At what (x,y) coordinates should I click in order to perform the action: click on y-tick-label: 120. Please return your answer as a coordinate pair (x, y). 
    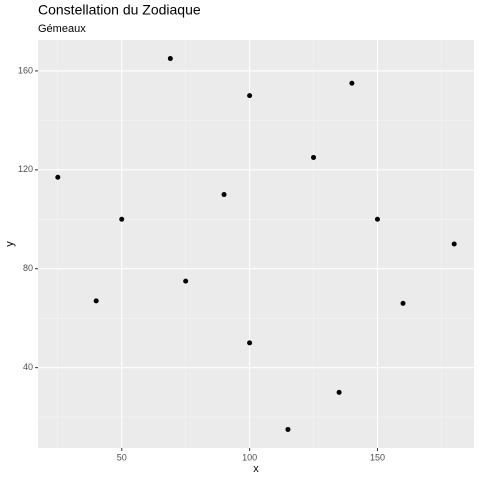
    Looking at the image, I should click on (25, 169).